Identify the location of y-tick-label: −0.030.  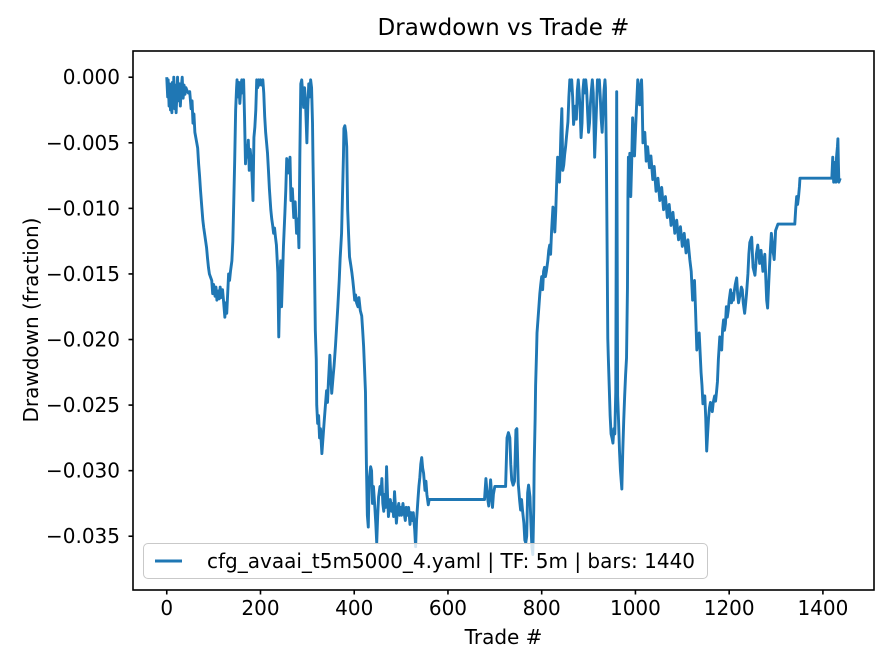
(83, 471).